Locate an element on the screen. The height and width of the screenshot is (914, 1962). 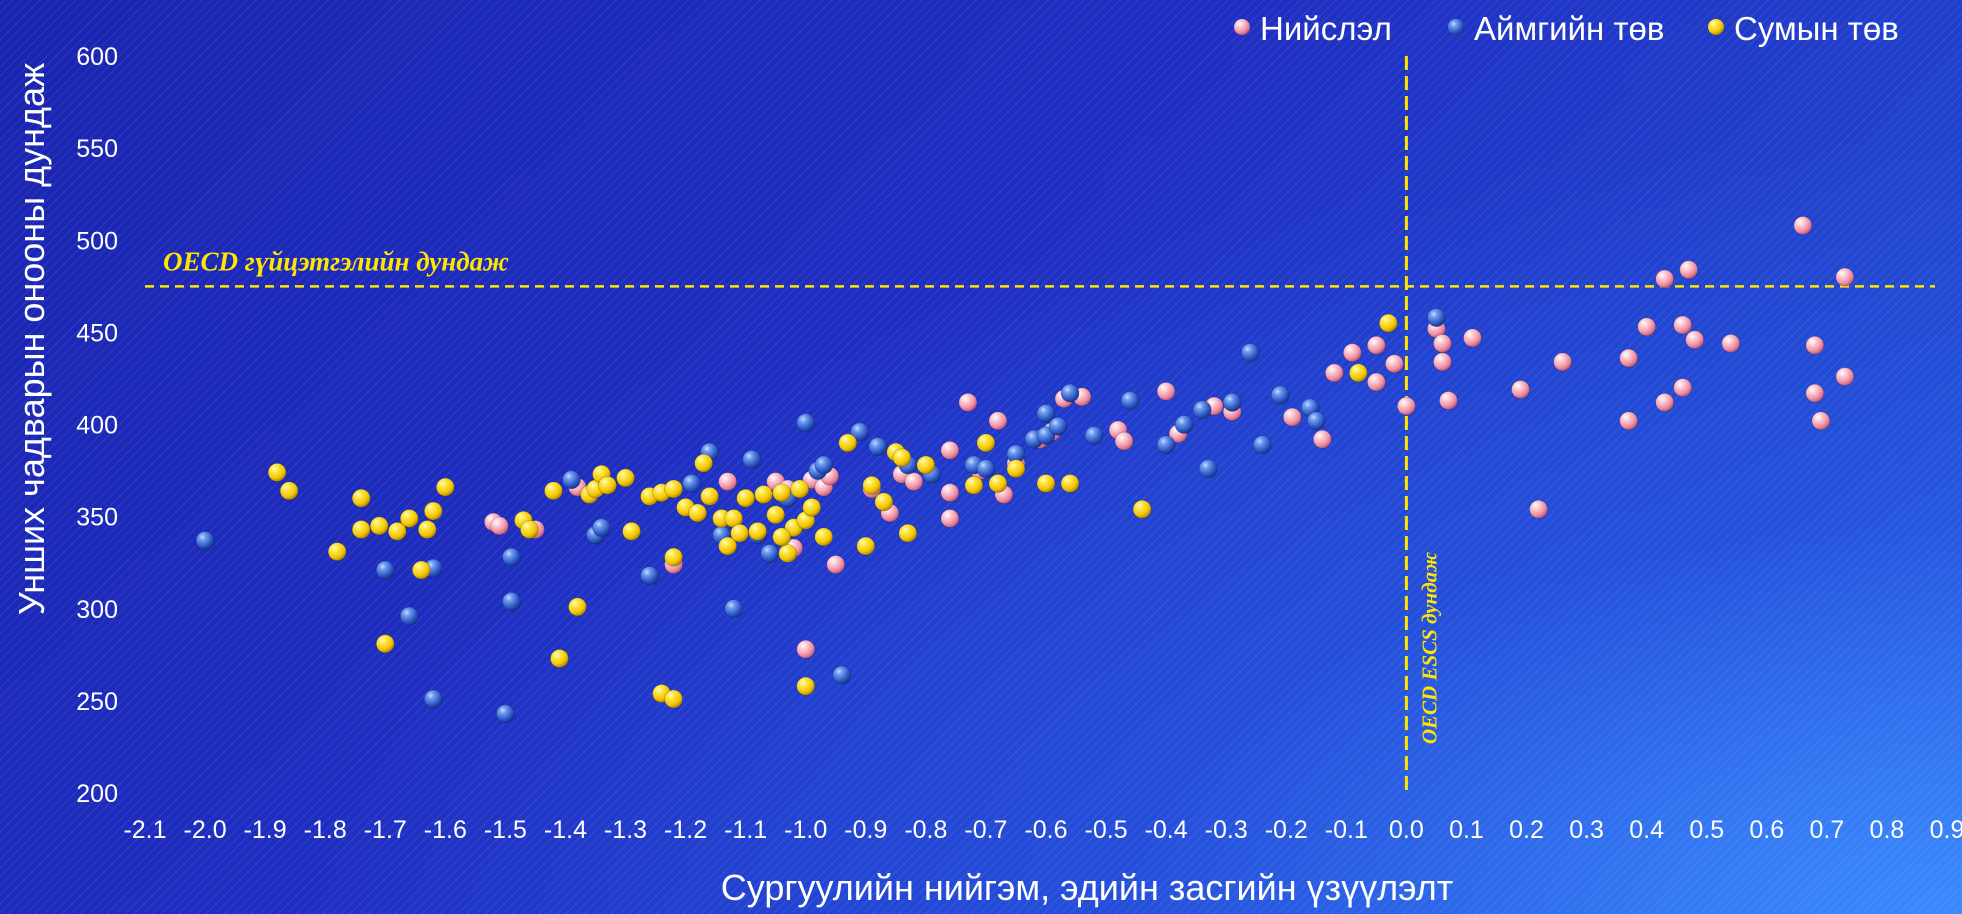
x-tick-label: -0.4 is located at coordinates (1166, 830).